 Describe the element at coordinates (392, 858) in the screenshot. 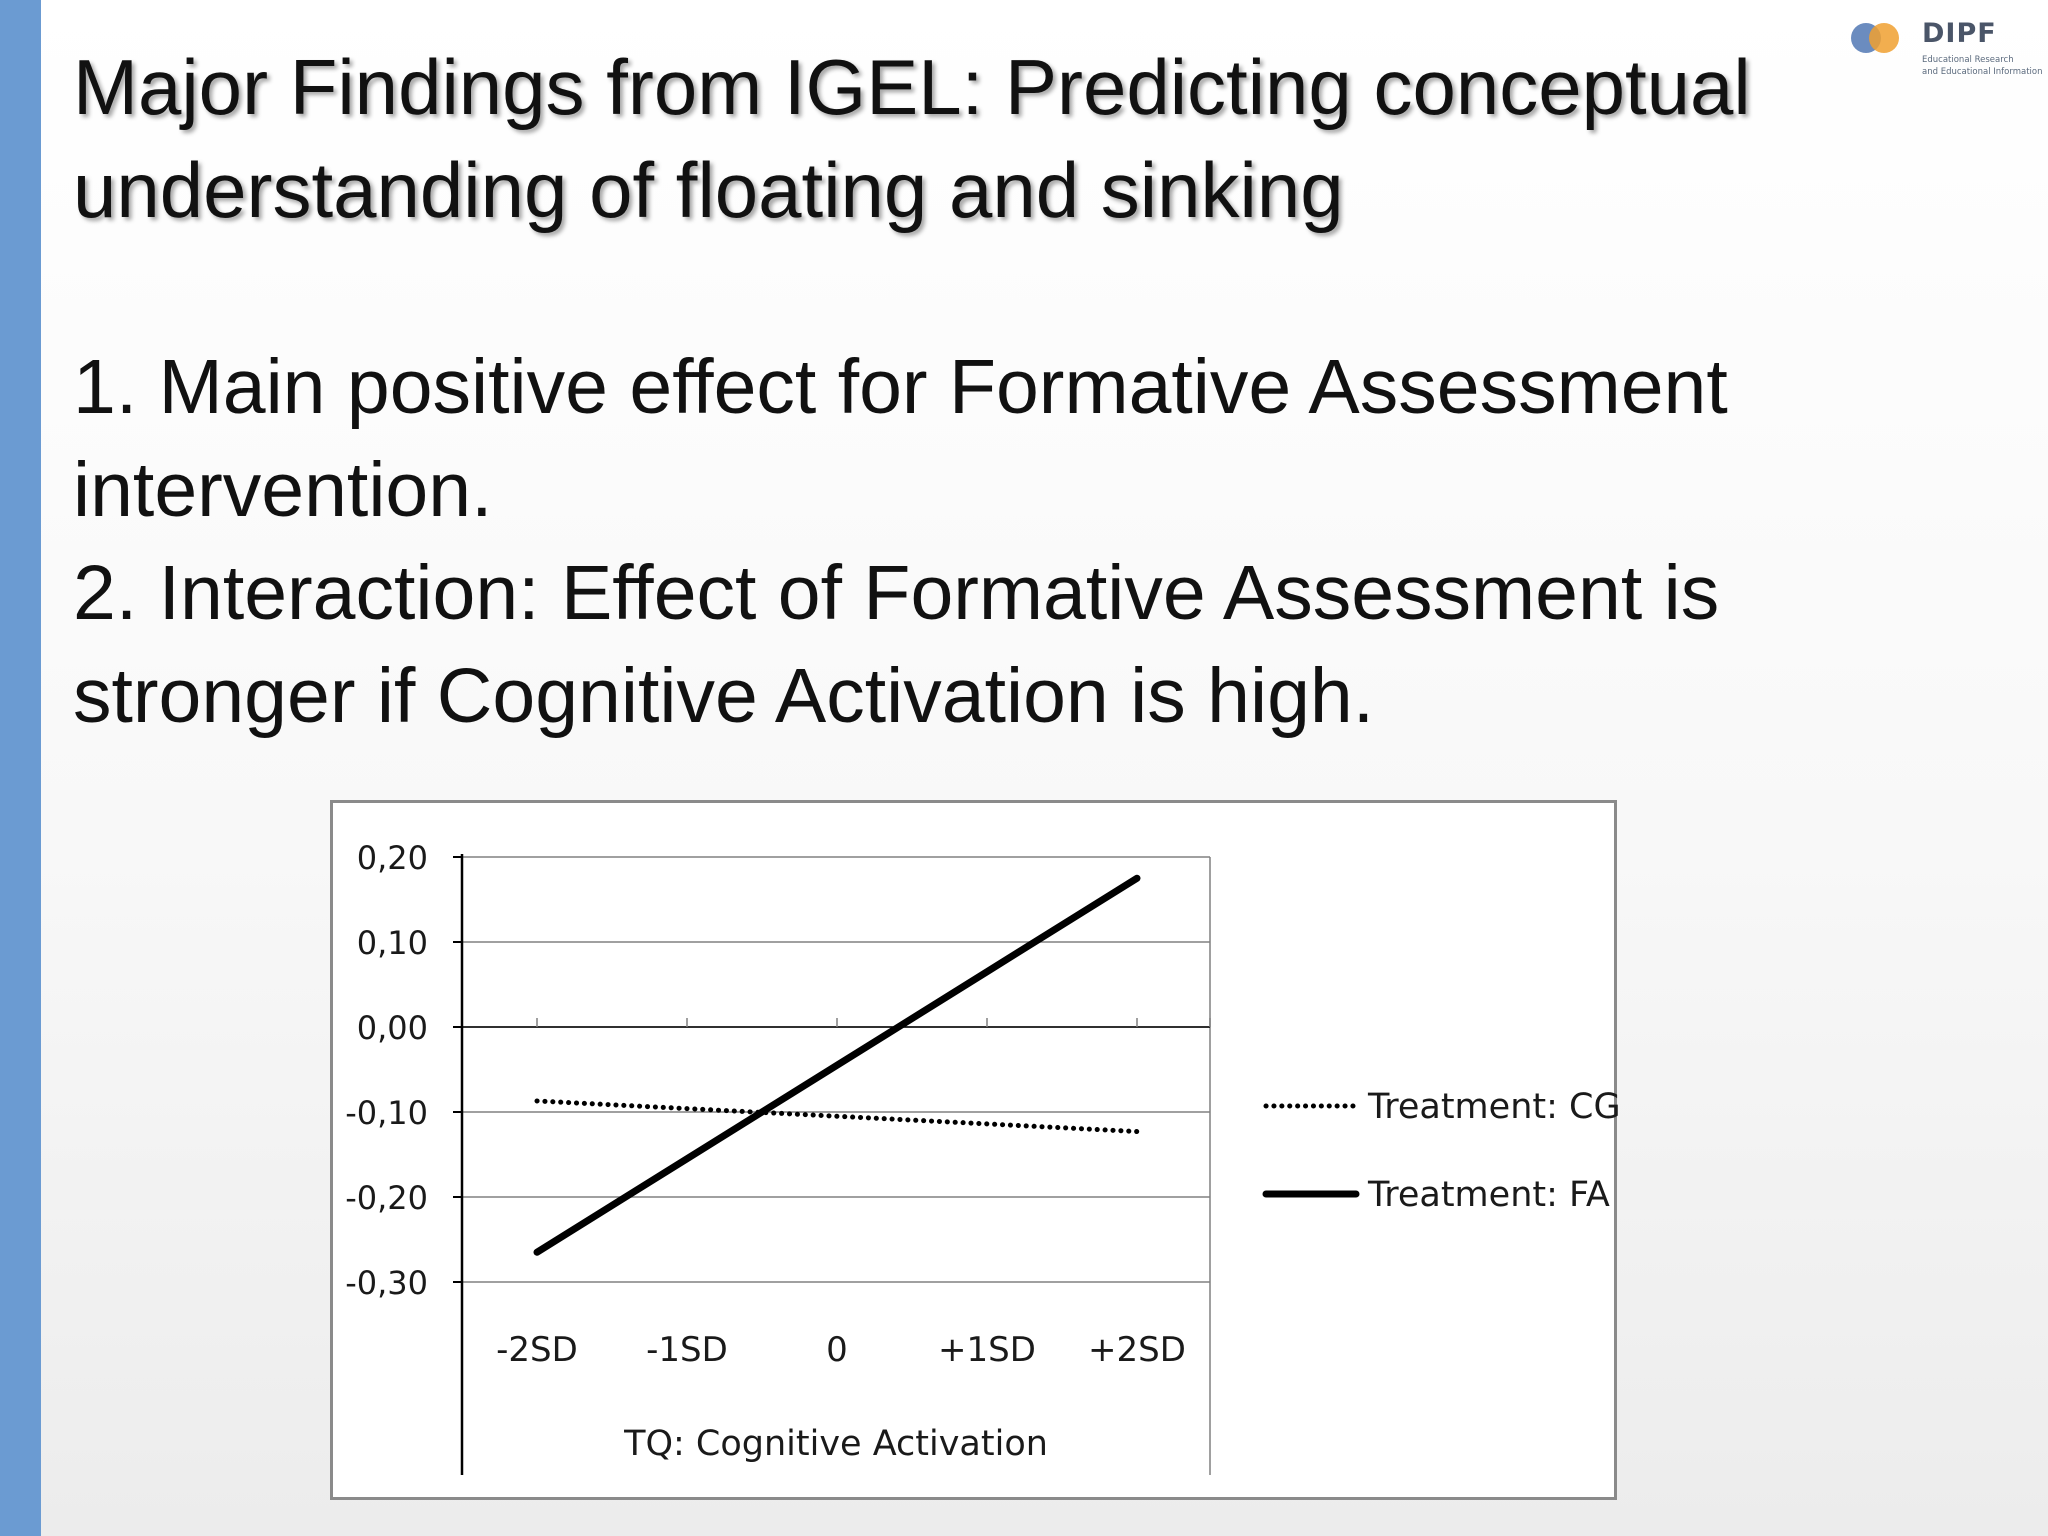

I see `y-tick-label: 0,20` at that location.